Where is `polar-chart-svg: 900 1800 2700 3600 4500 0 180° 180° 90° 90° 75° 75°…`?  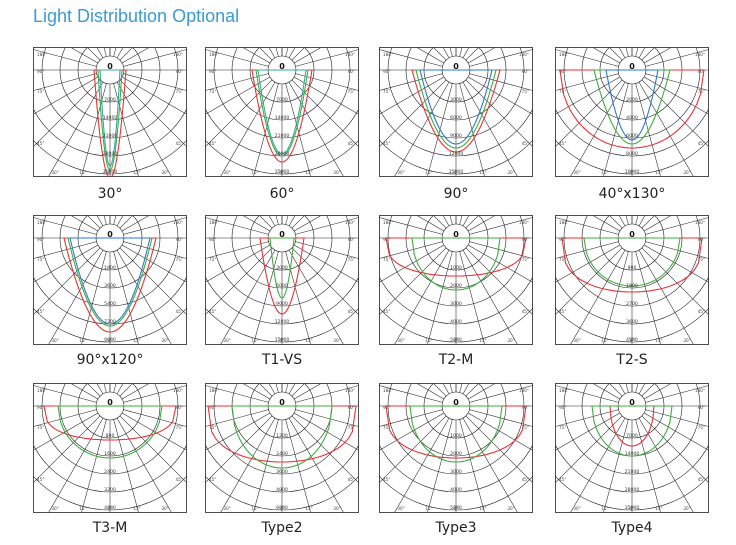 polar-chart-svg: 900 1800 2700 3600 4500 0 180° 180° 90° 90° 75° 75°… is located at coordinates (632, 280).